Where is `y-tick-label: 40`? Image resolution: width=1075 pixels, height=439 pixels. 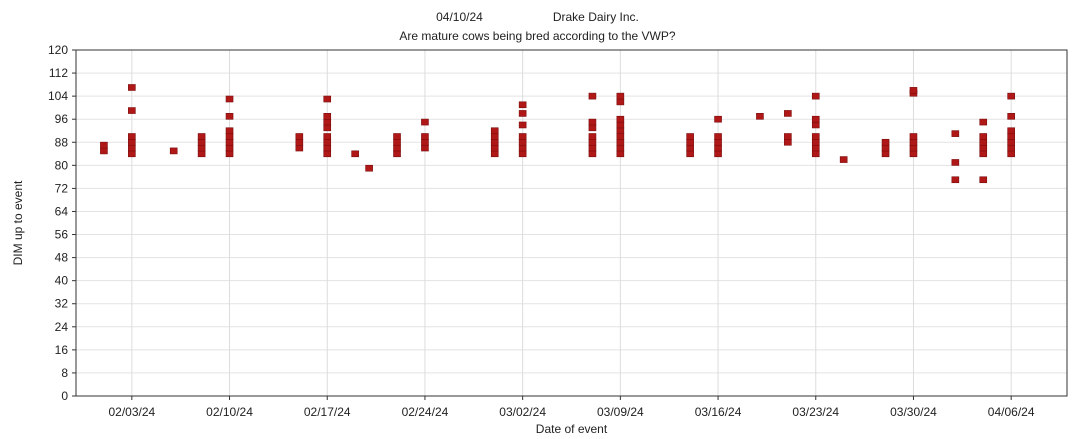
y-tick-label: 40 is located at coordinates (62, 281).